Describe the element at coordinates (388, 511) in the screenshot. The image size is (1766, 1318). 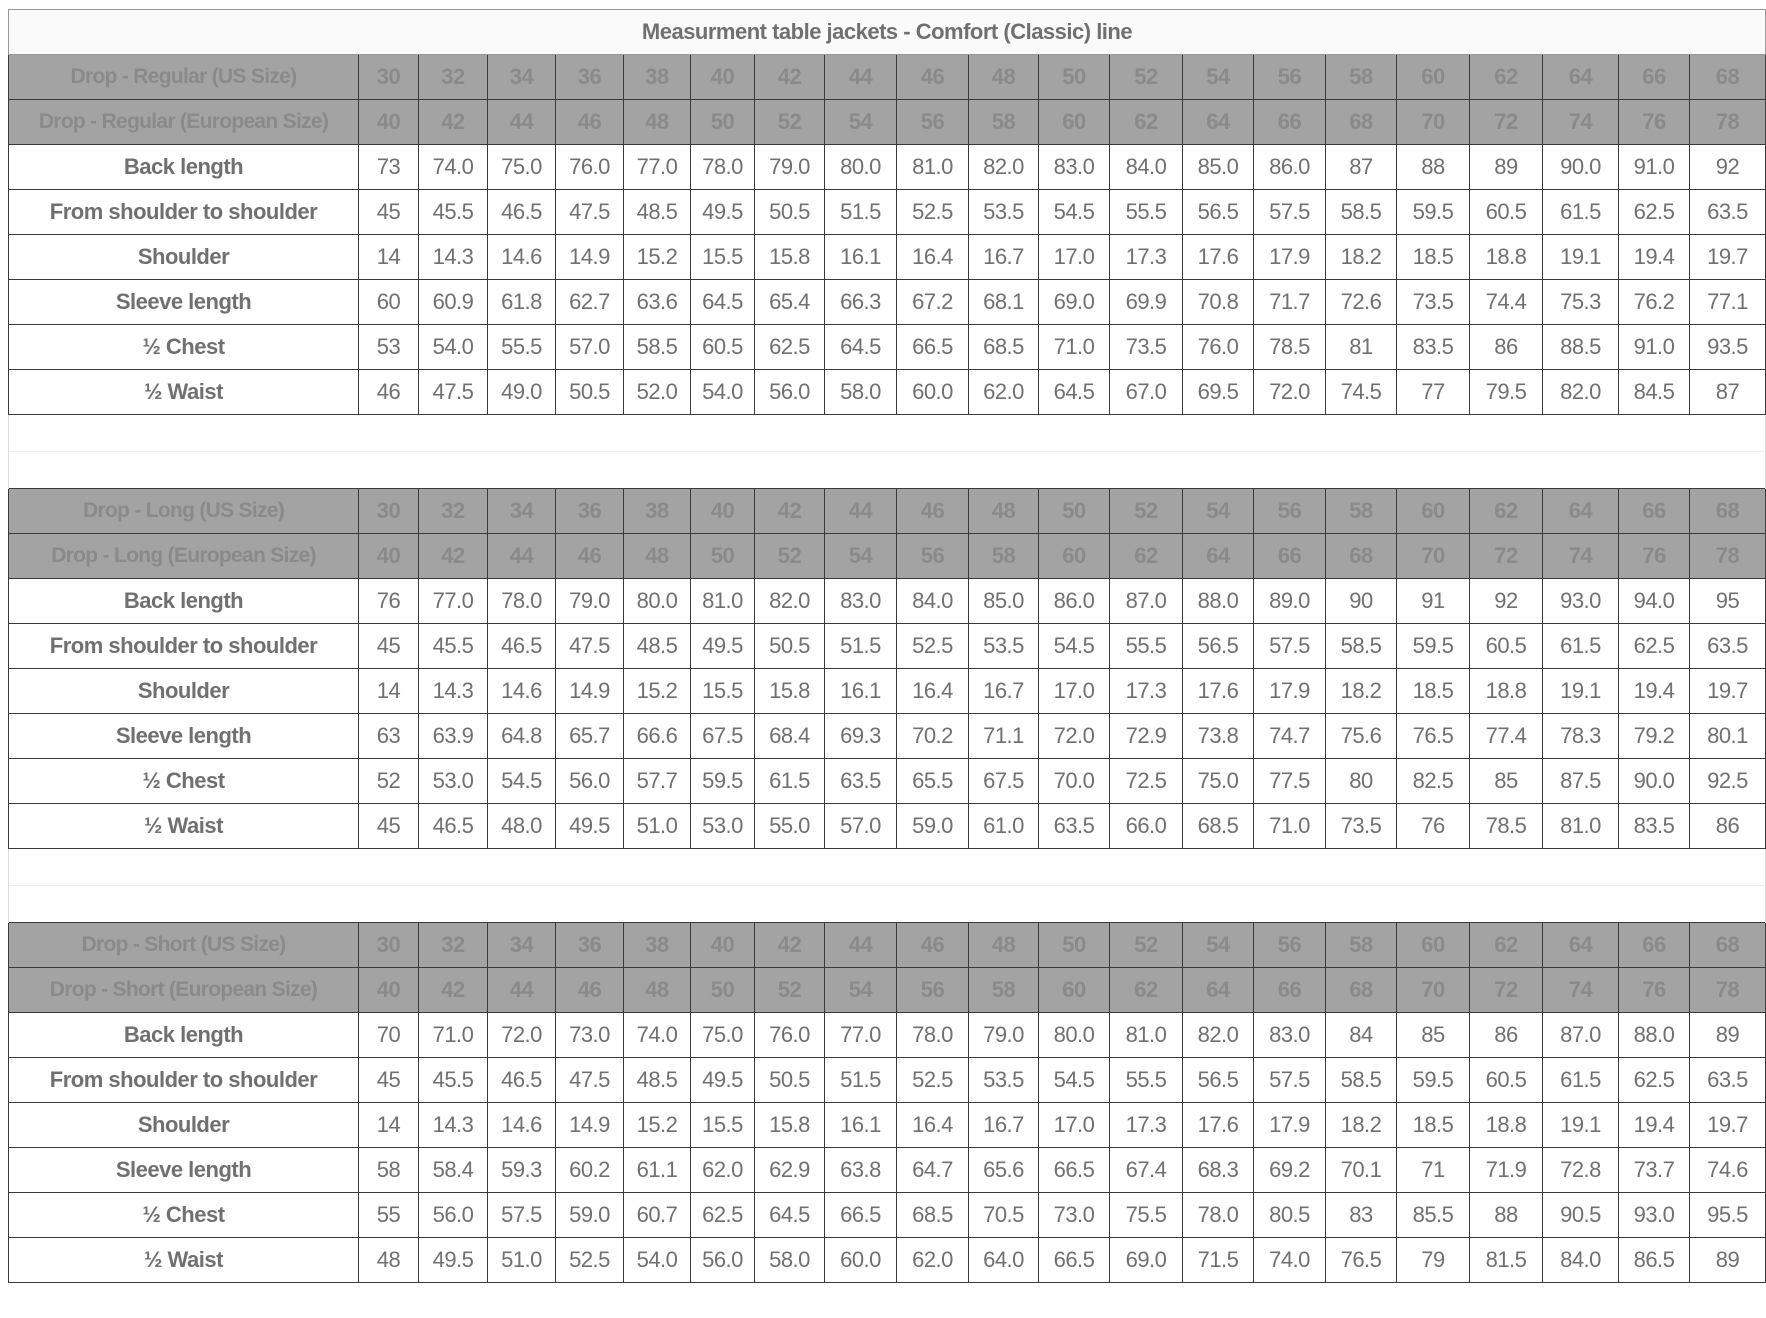
I see `size-header-cell: 30` at that location.